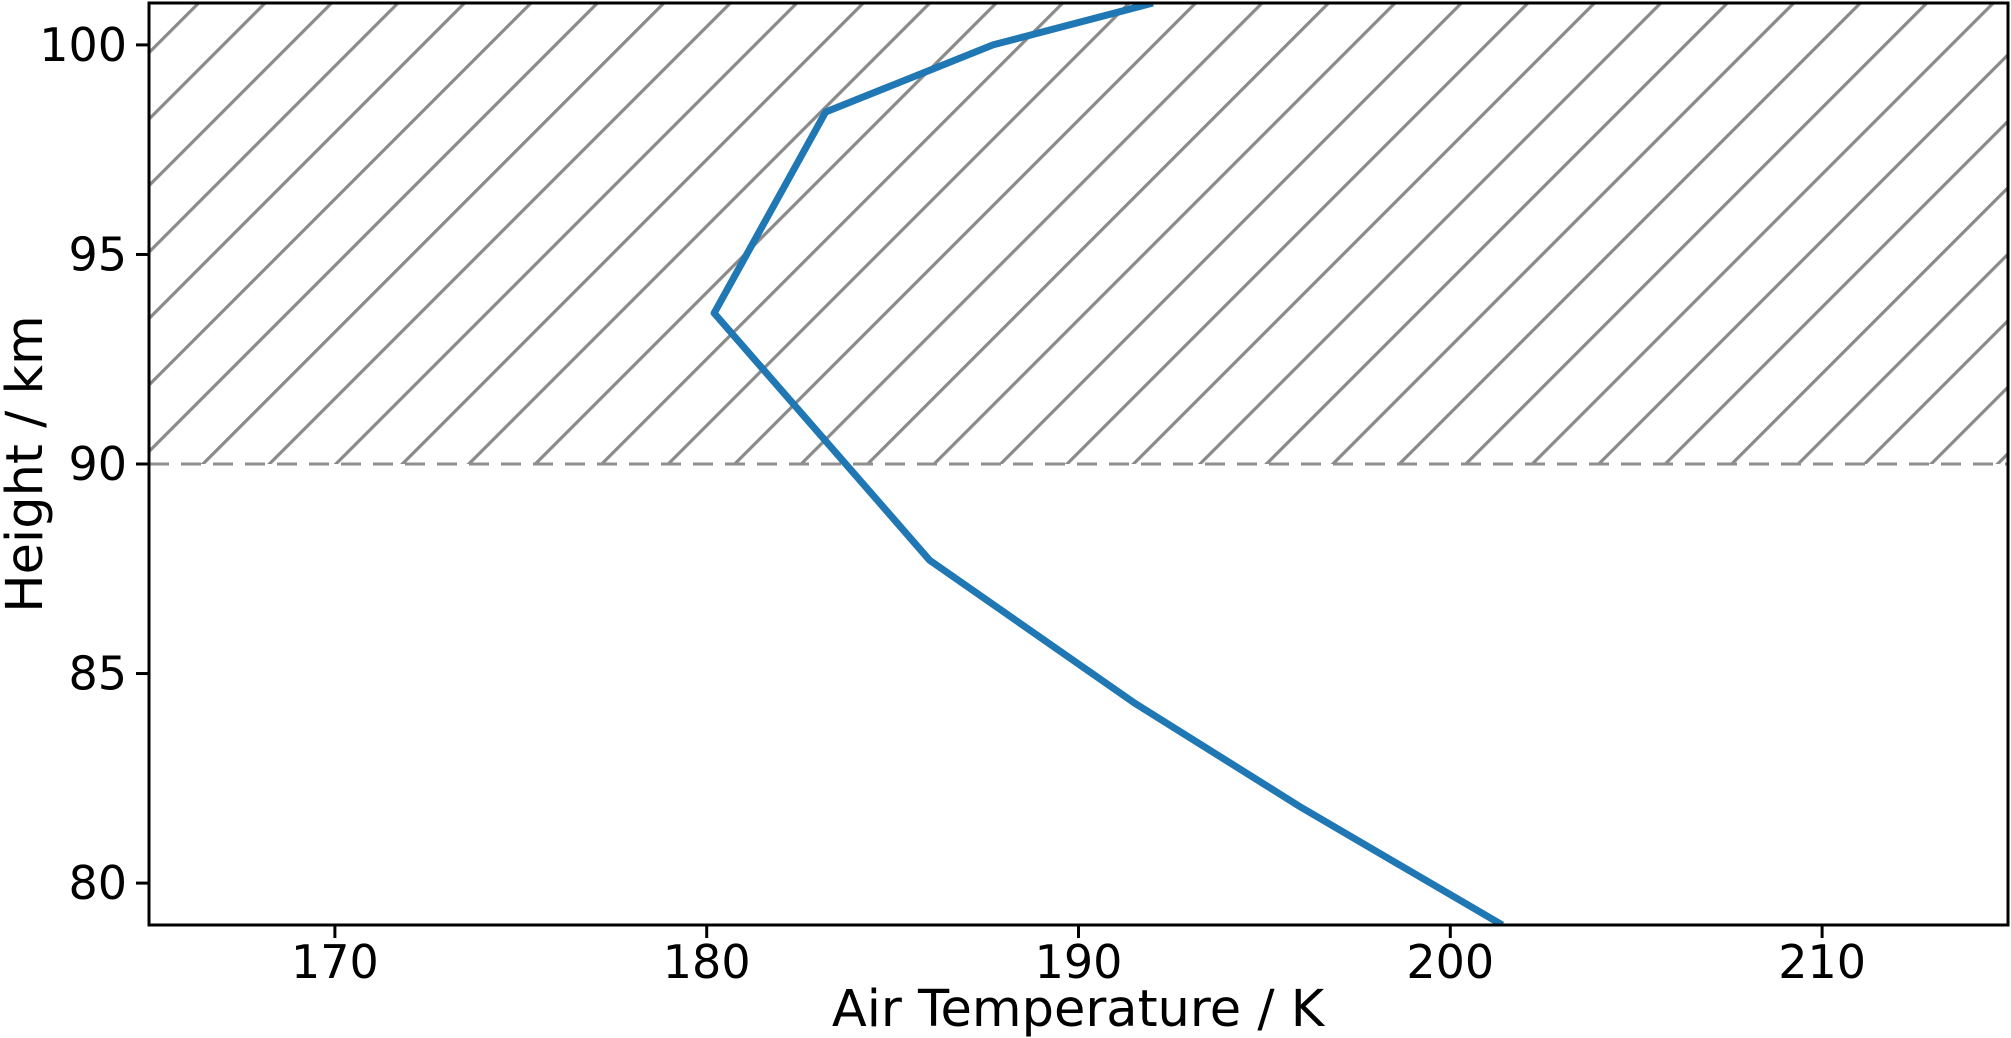  I want to click on x-tick-label: 190, so click(1079, 962).